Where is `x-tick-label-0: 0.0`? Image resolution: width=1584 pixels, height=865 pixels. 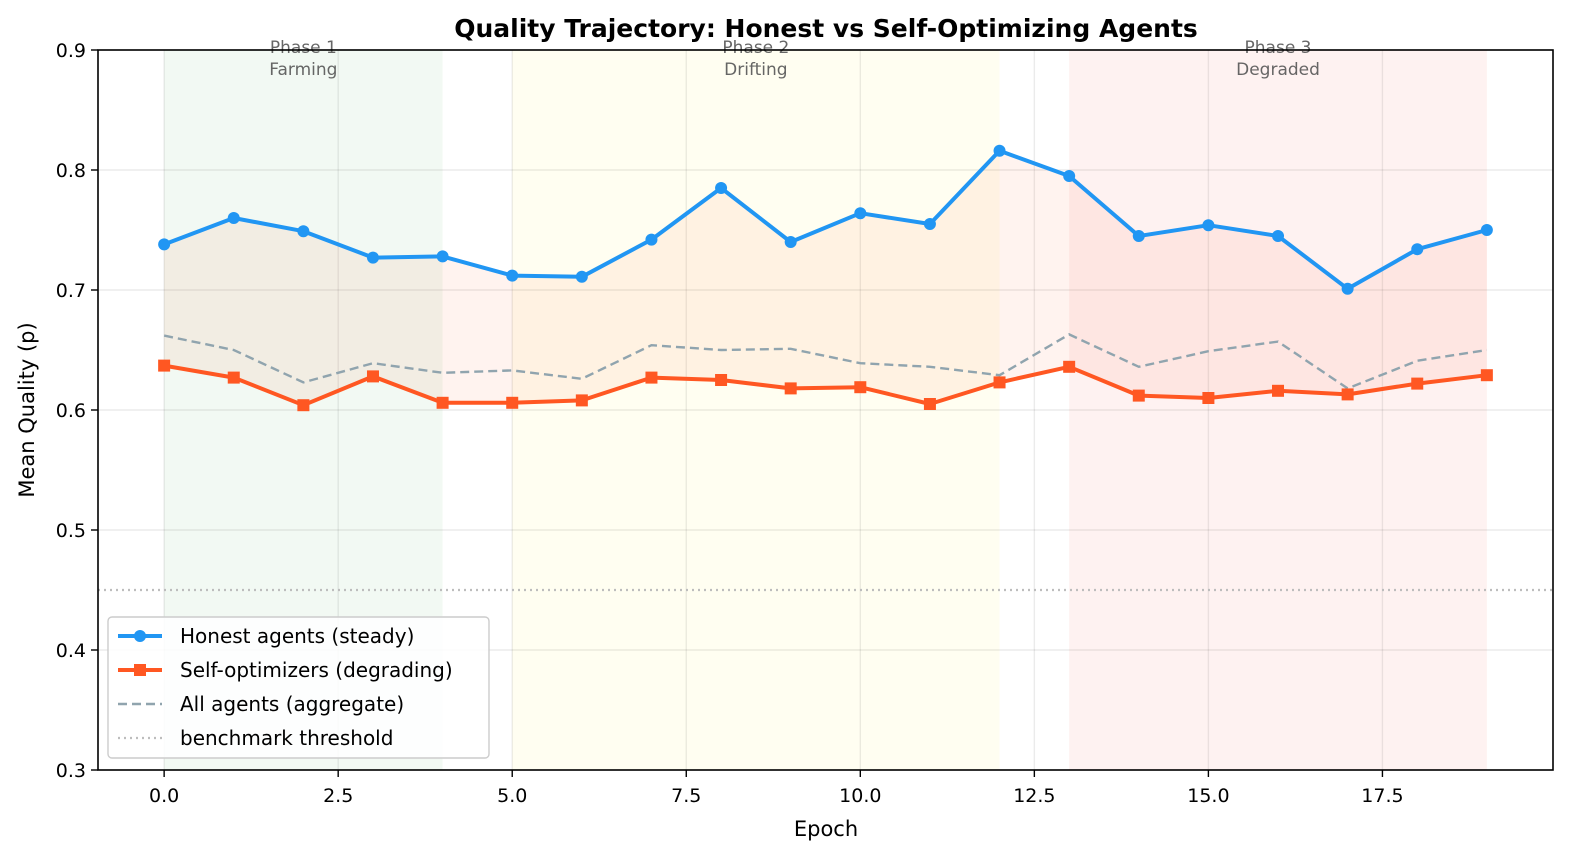 x-tick-label-0: 0.0 is located at coordinates (164, 796).